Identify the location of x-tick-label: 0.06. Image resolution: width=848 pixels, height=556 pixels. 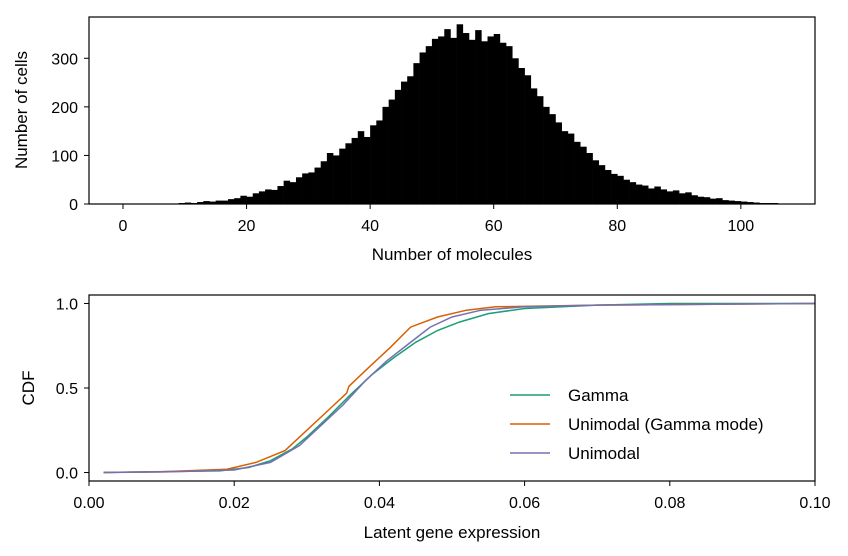
(524, 503).